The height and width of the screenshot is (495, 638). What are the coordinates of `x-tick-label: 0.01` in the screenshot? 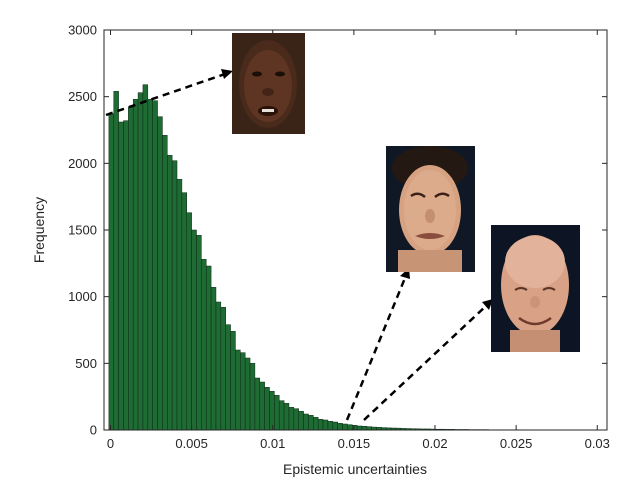 It's located at (272, 443).